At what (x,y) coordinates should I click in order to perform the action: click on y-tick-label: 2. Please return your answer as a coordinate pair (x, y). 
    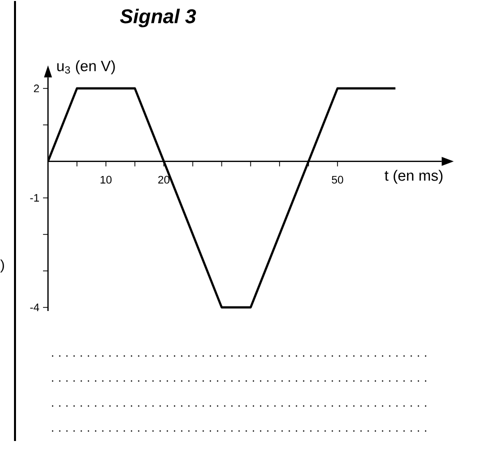
    Looking at the image, I should click on (36, 88).